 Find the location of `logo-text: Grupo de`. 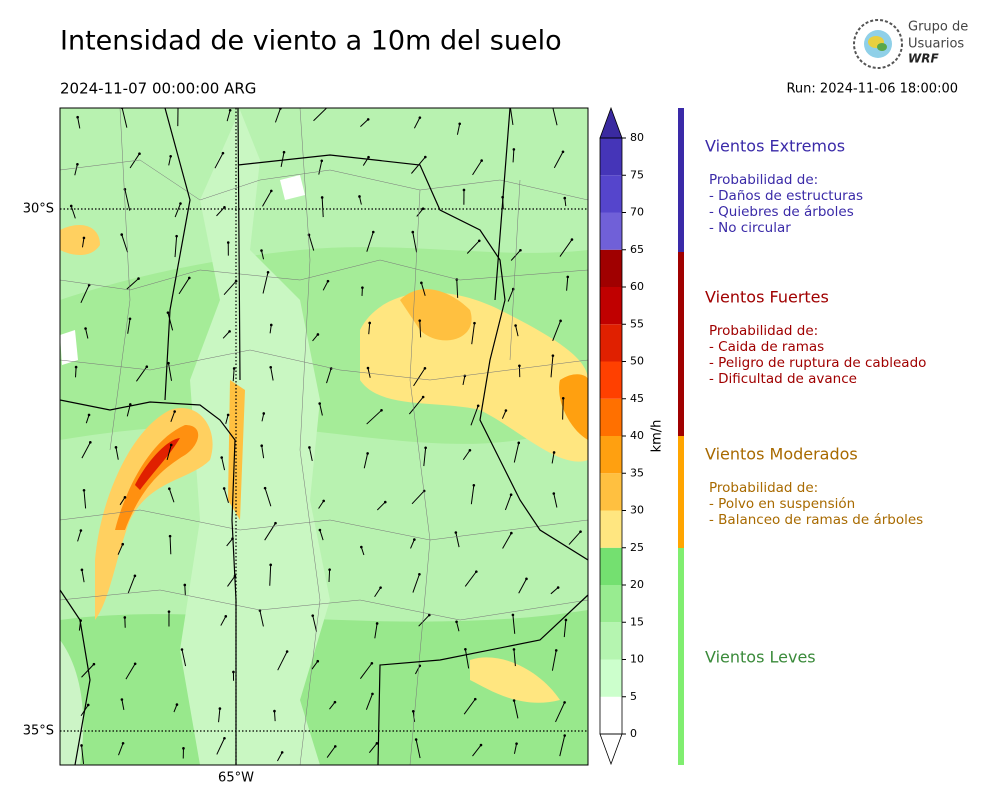

logo-text: Grupo de is located at coordinates (938, 27).